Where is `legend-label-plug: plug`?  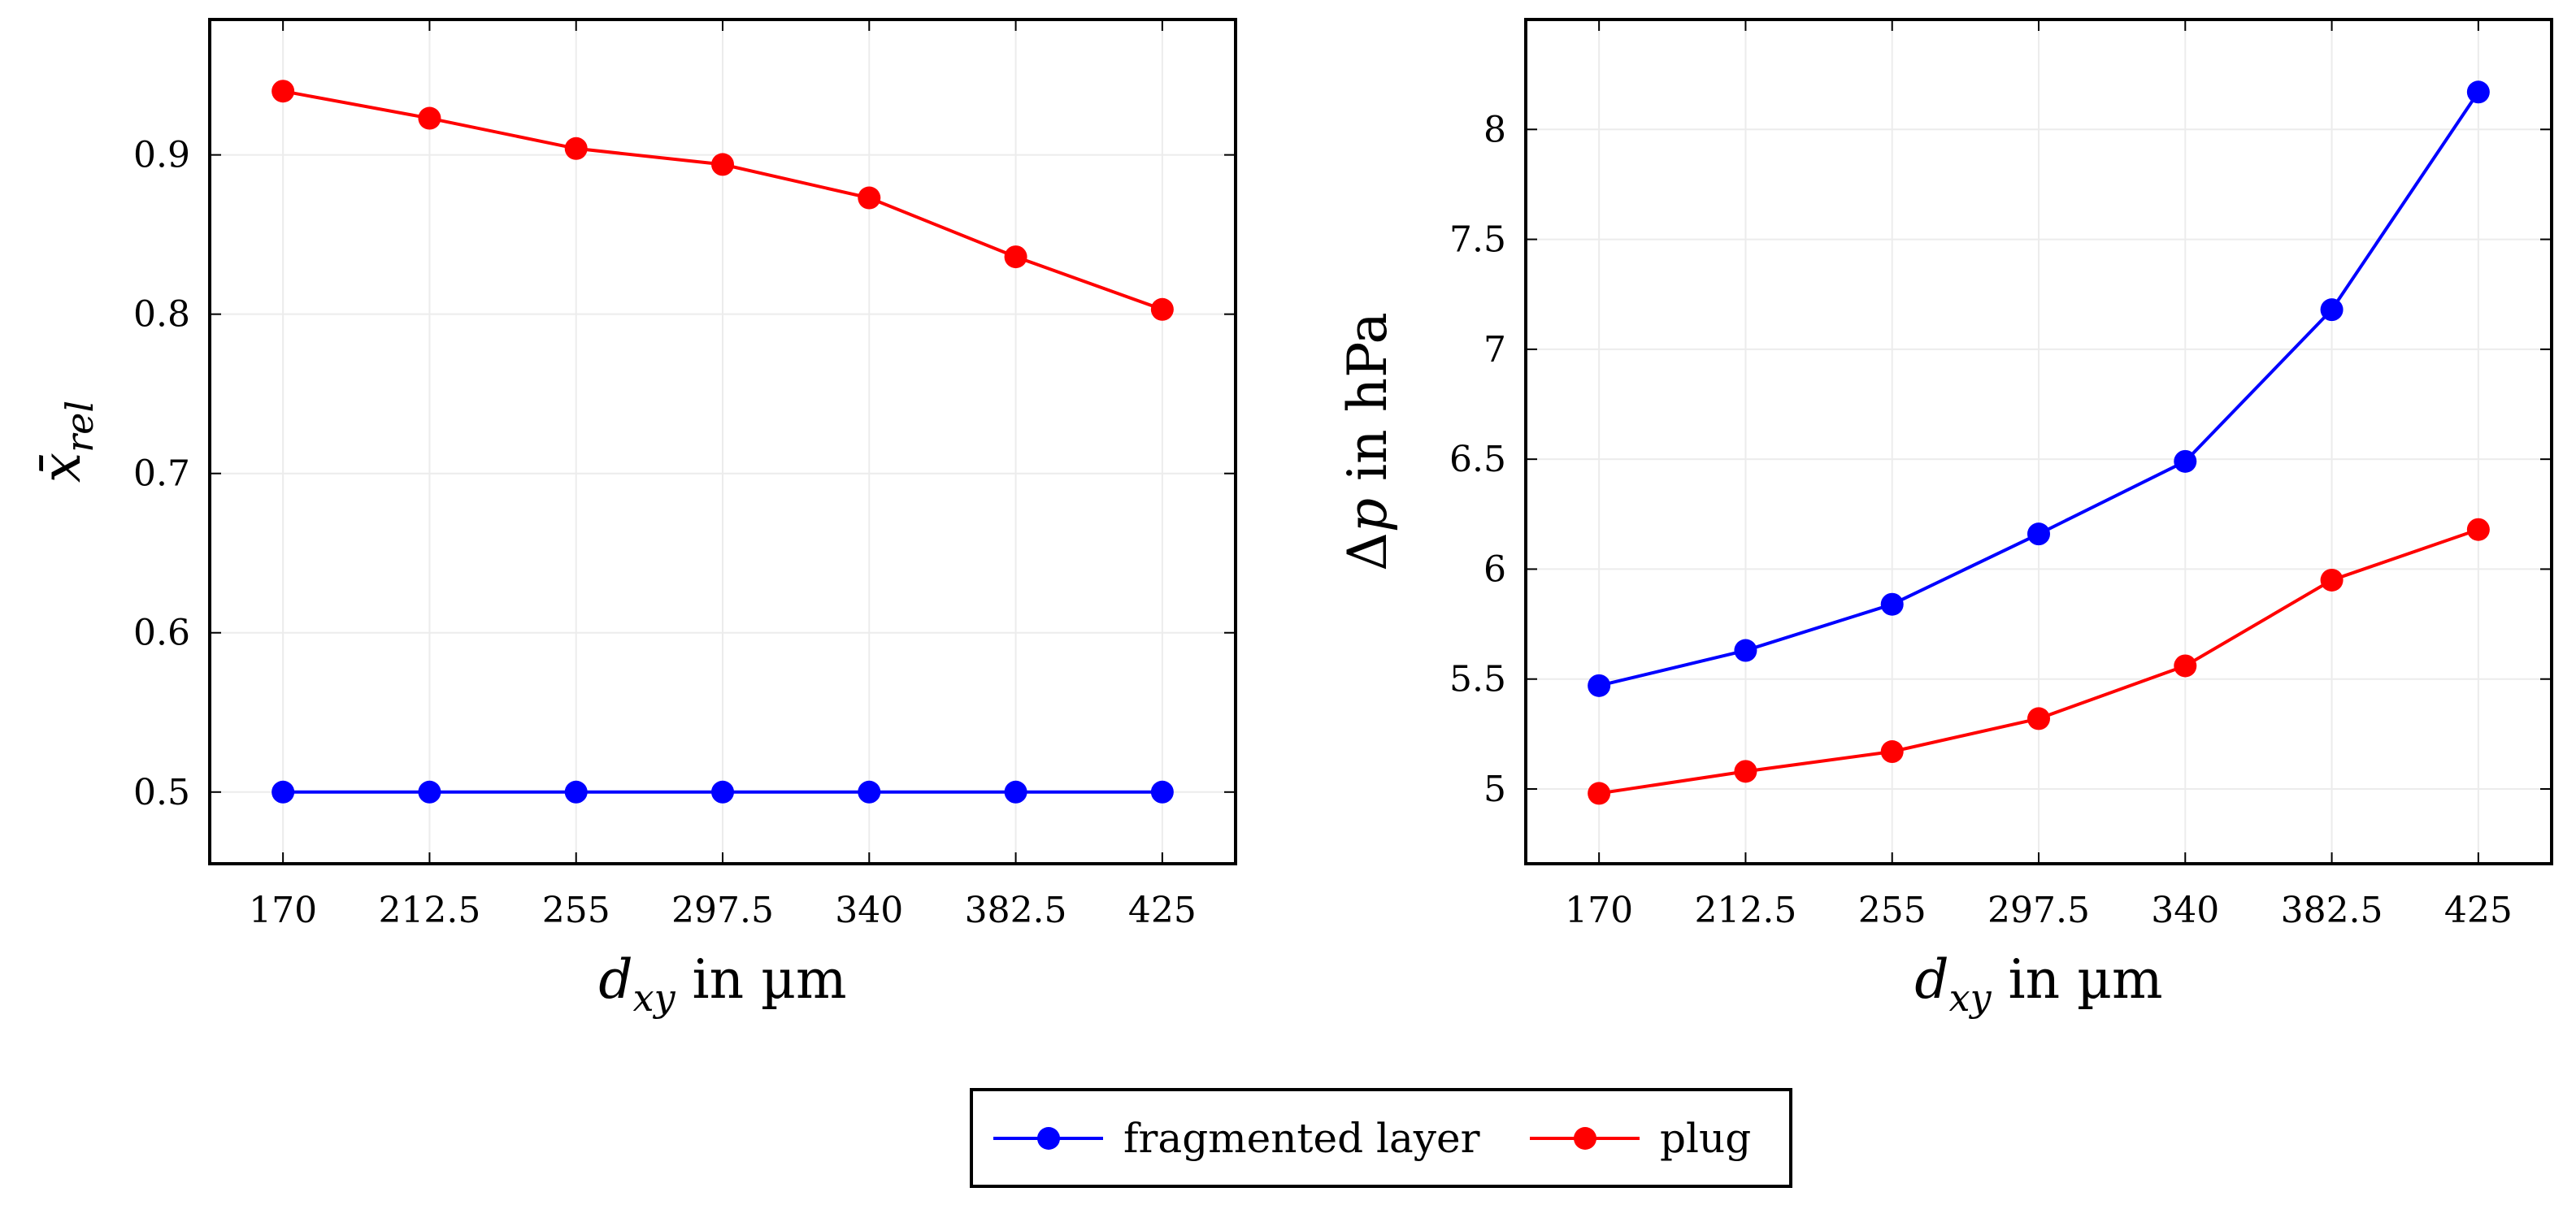
legend-label-plug: plug is located at coordinates (1705, 1138).